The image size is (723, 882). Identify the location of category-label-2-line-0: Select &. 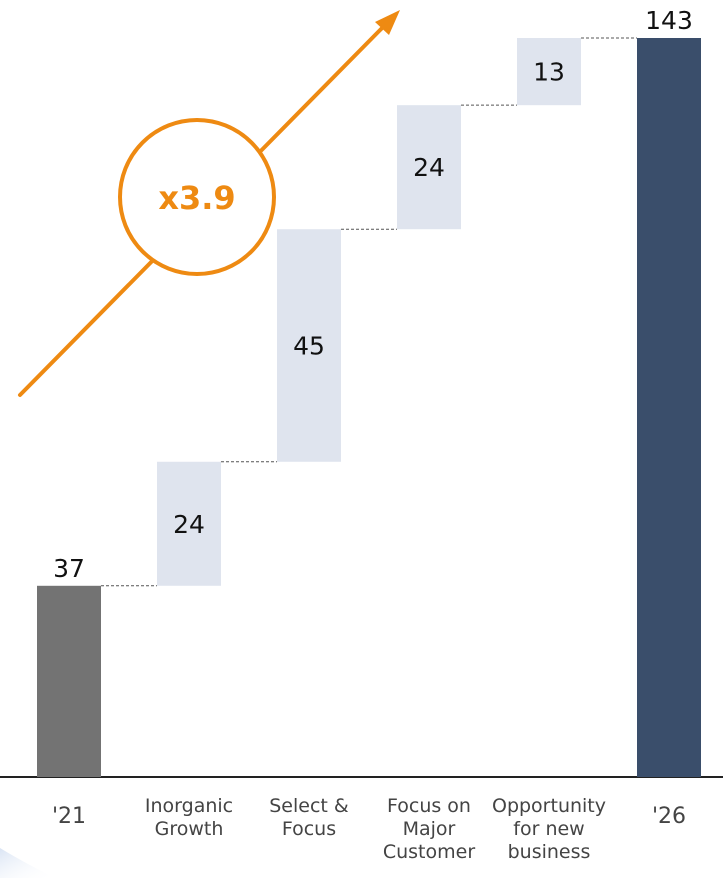
(309, 806).